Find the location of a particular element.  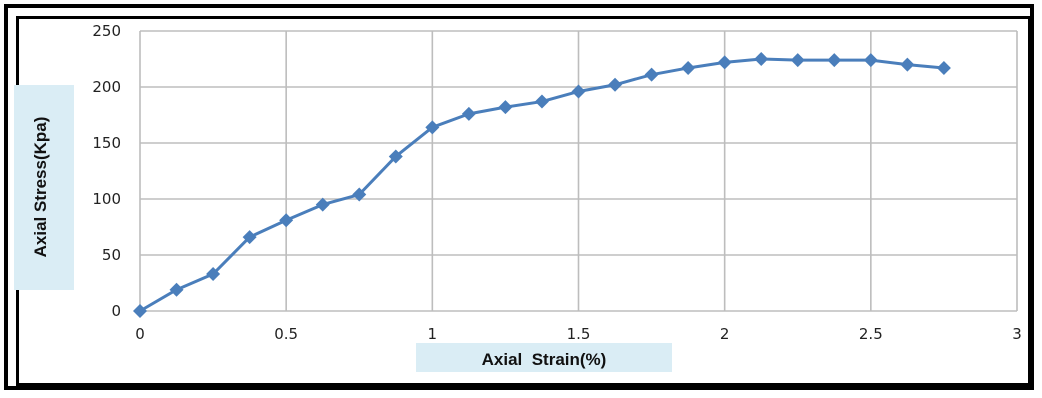

y-tick-label: 0 is located at coordinates (116, 311).